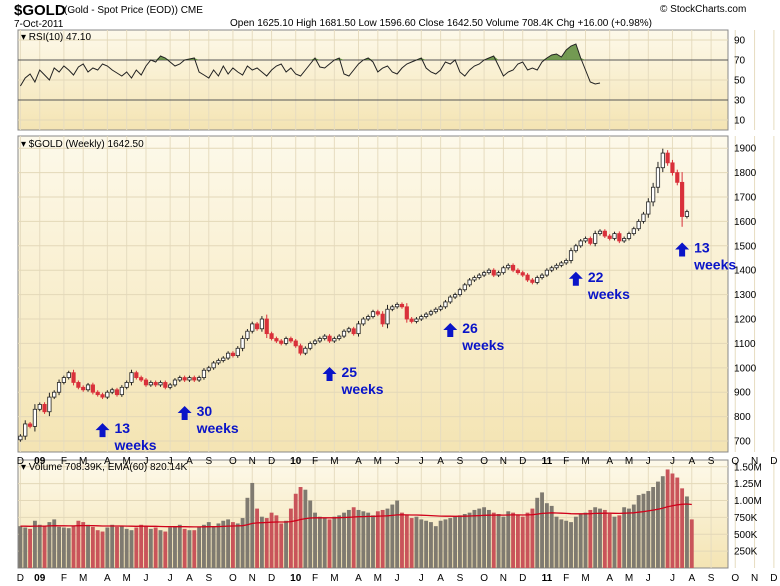 Image resolution: width=780 pixels, height=586 pixels. What do you see at coordinates (566, 461) in the screenshot?
I see `x-tick-label: F` at bounding box center [566, 461].